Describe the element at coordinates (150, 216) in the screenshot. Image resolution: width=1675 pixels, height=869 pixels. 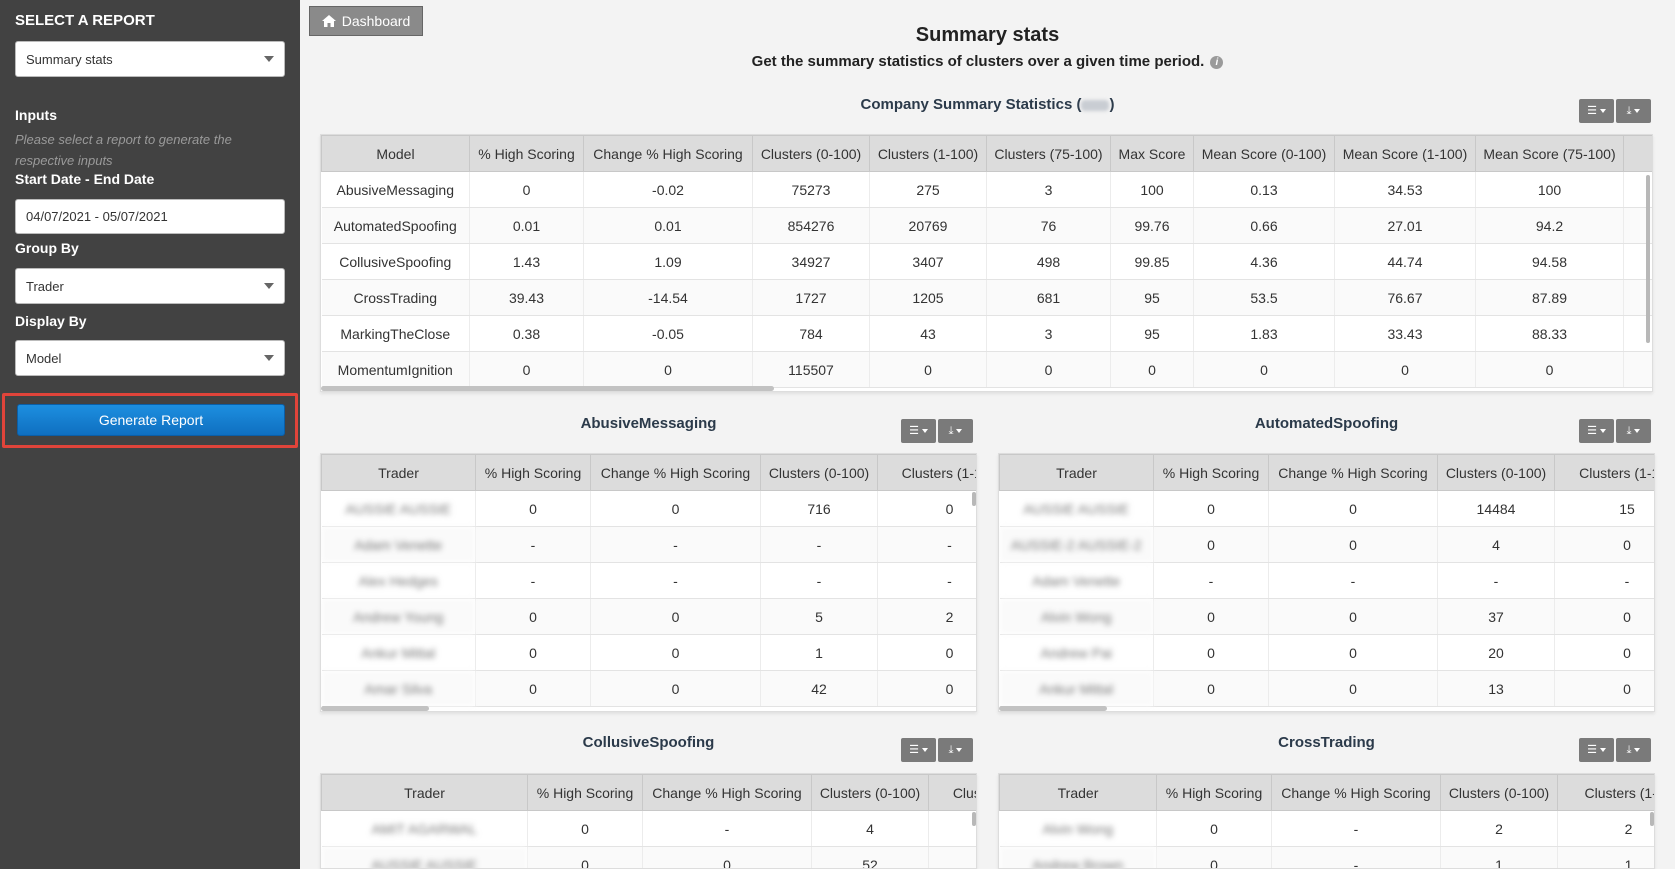
I see `date-range-input: 04/07/2021 - 05/07/2021` at that location.